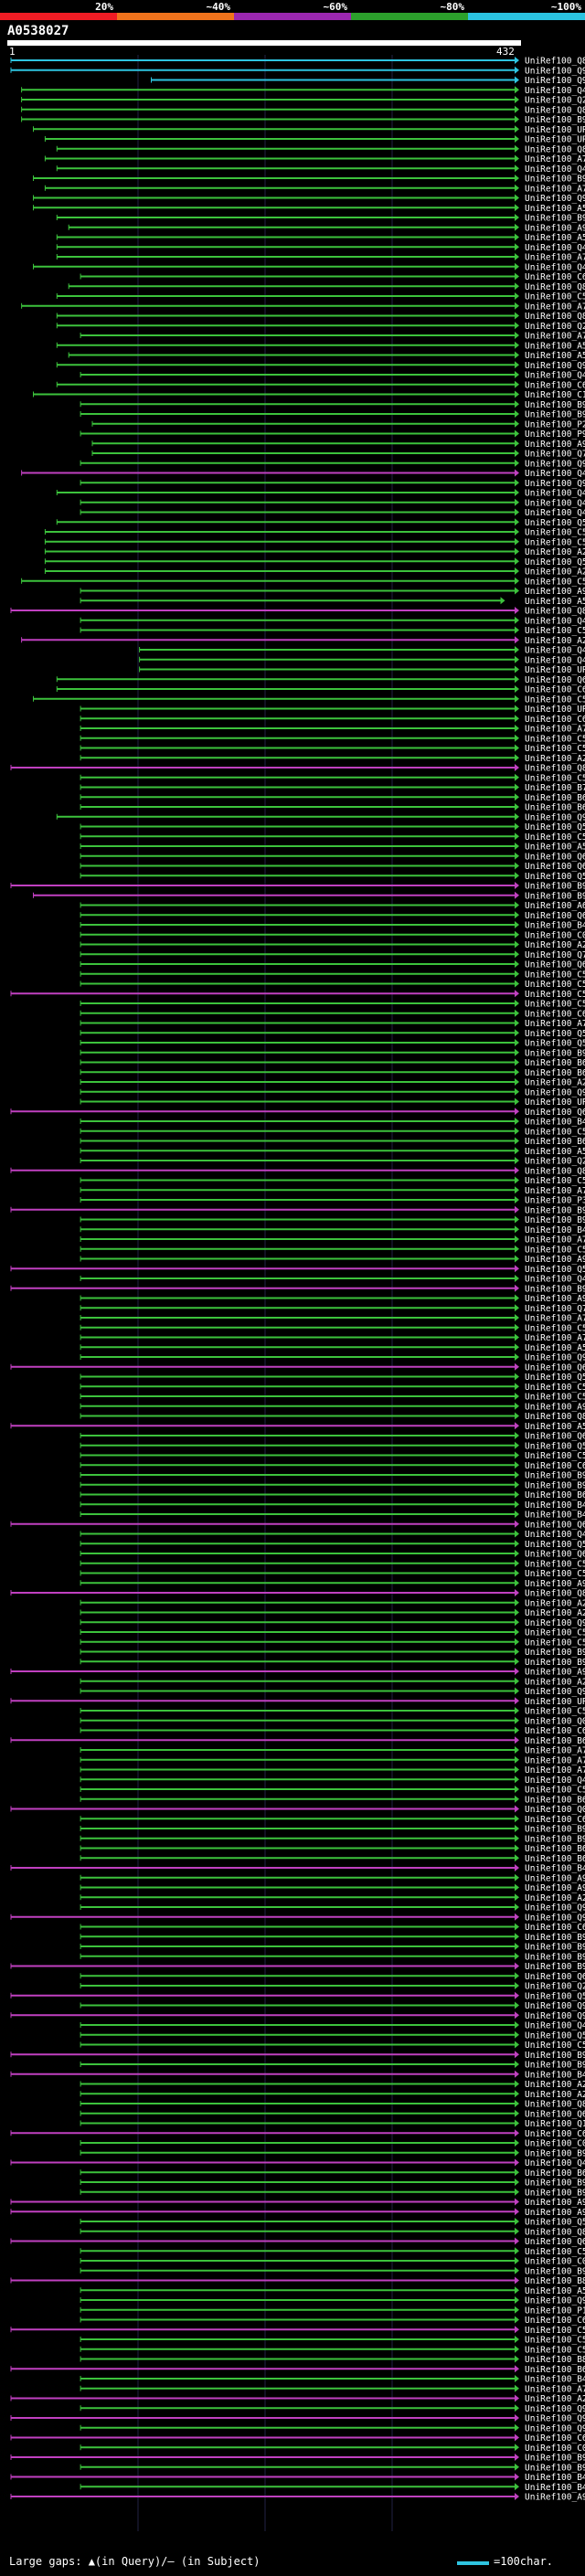 Image resolution: width=585 pixels, height=2576 pixels. I want to click on hit-row: UniRef100_B8B6J1, so click(332, 2360).